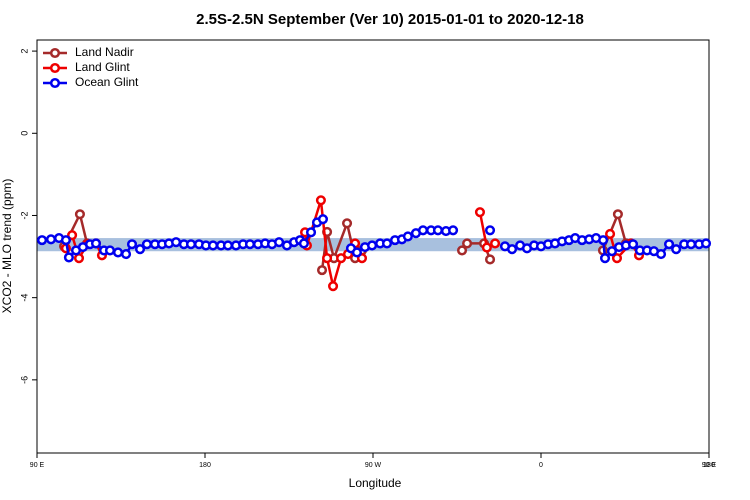 The width and height of the screenshot is (750, 500). What do you see at coordinates (24, 298) in the screenshot?
I see `y-tick-label: -4` at bounding box center [24, 298].